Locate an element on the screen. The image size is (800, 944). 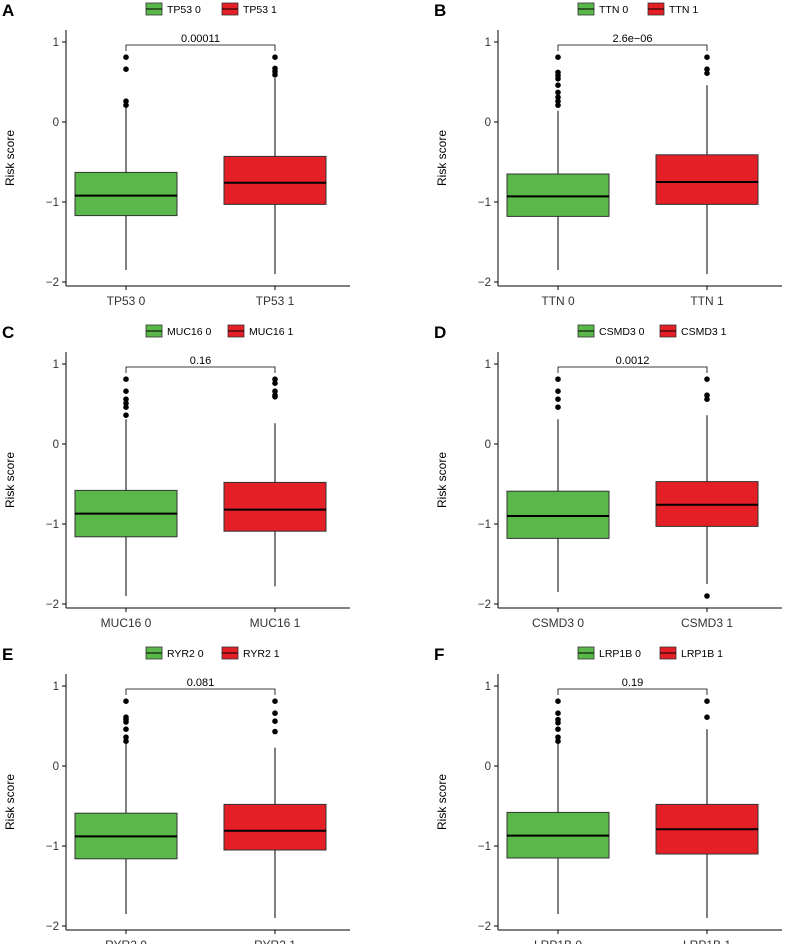
legend: TP53 0 TP53 1 is located at coordinates (211, 9).